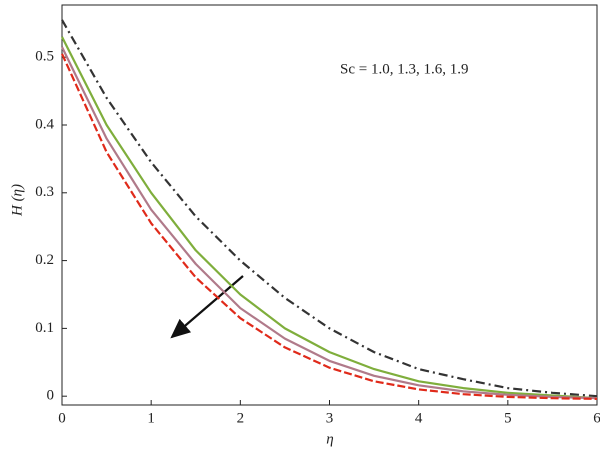  What do you see at coordinates (241, 418) in the screenshot?
I see `x-tick-label: 2` at bounding box center [241, 418].